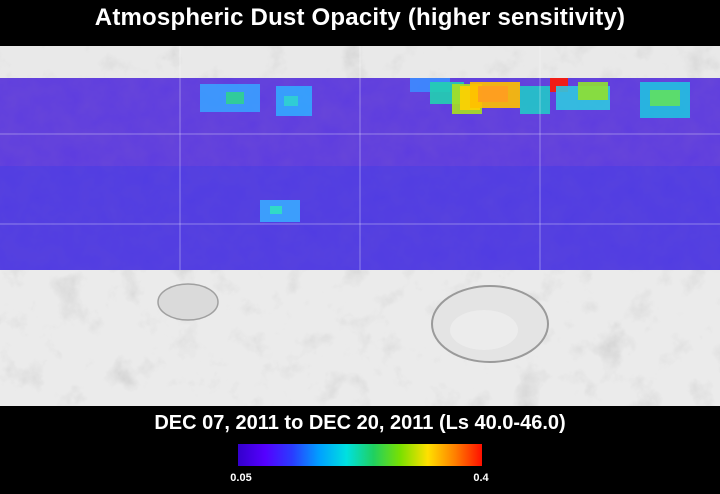  What do you see at coordinates (360, 455) in the screenshot?
I see `colorbar` at bounding box center [360, 455].